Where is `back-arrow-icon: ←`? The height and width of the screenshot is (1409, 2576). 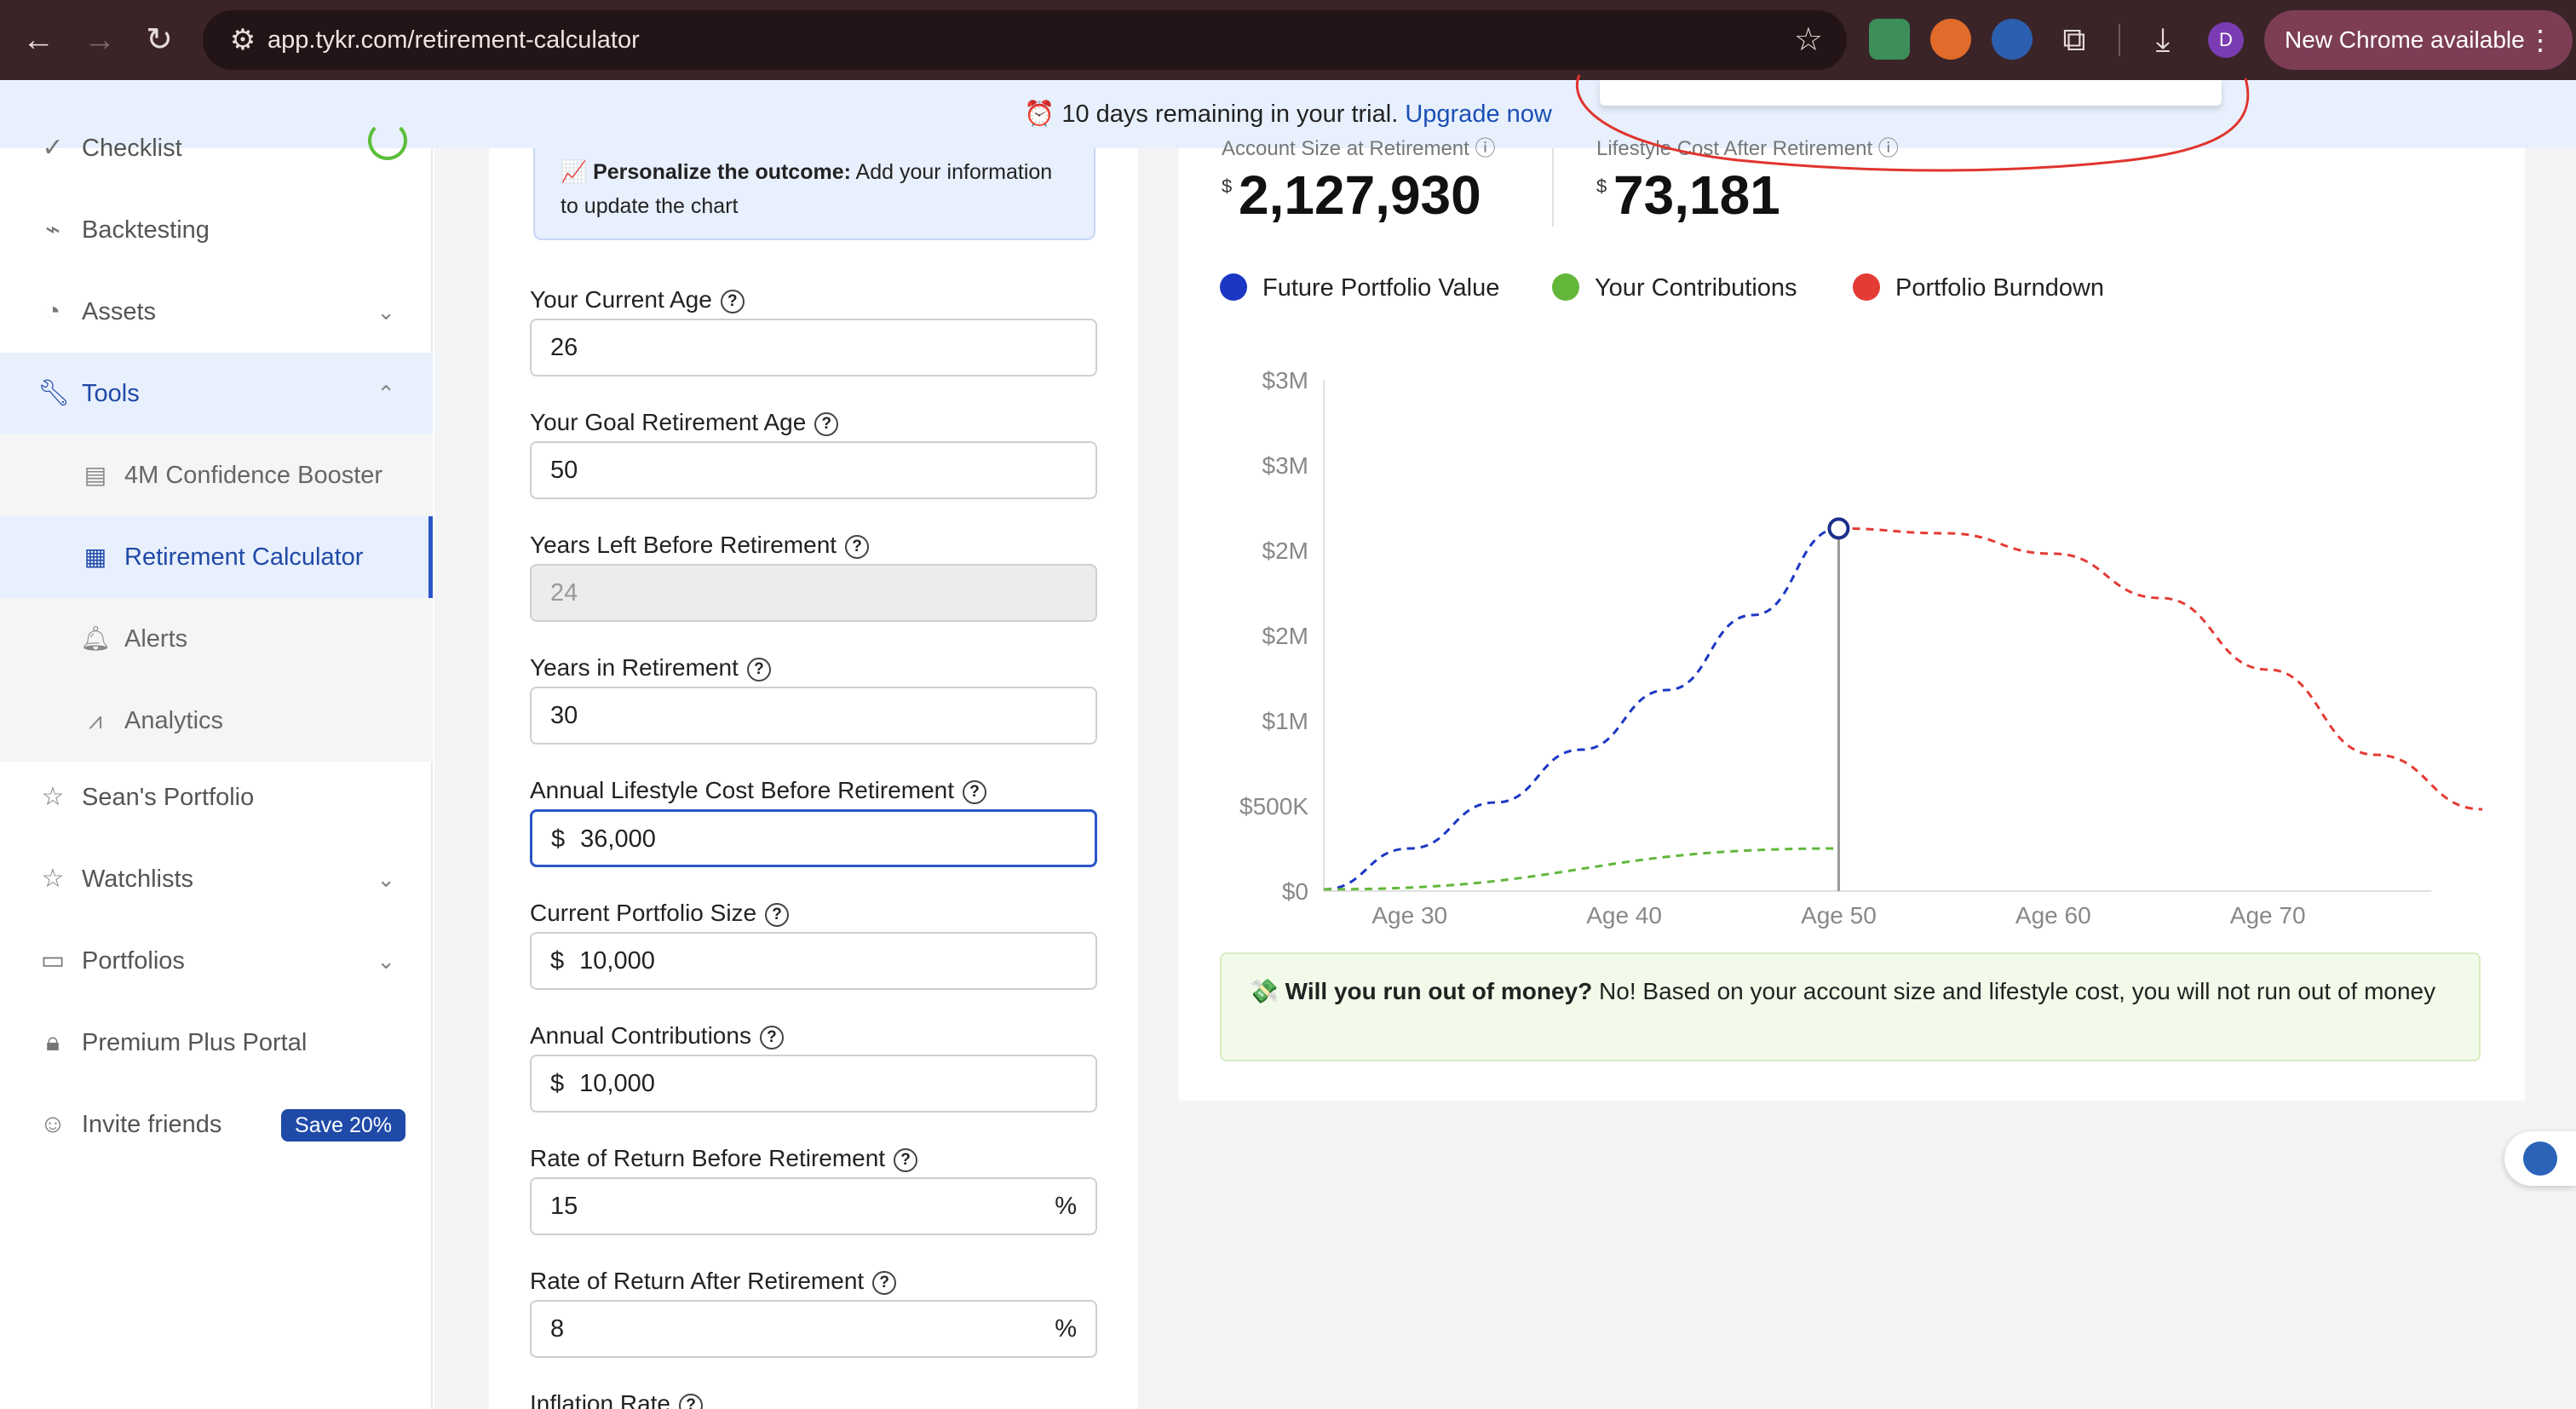 back-arrow-icon: ← is located at coordinates (38, 40).